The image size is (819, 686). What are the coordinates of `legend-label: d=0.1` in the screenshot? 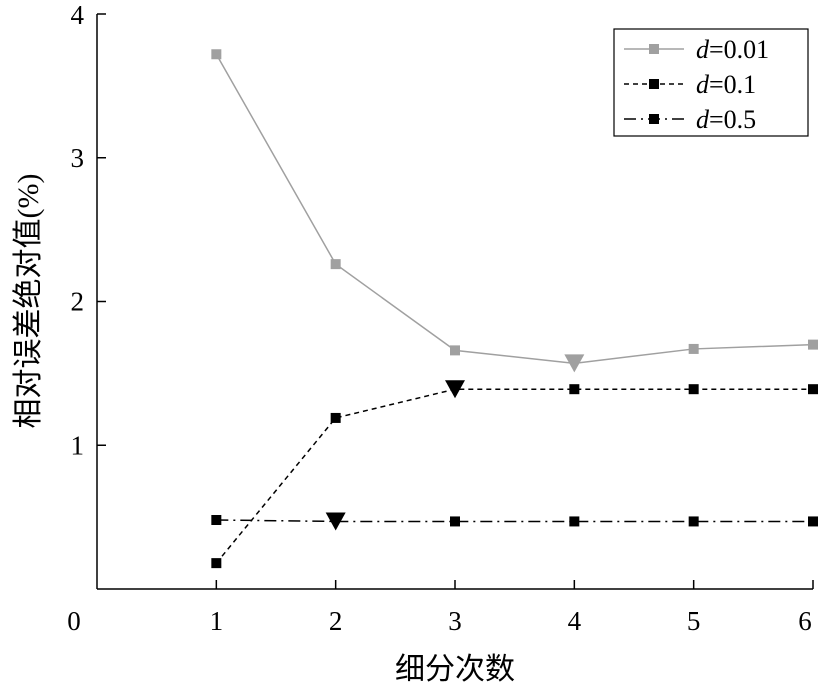 It's located at (726, 84).